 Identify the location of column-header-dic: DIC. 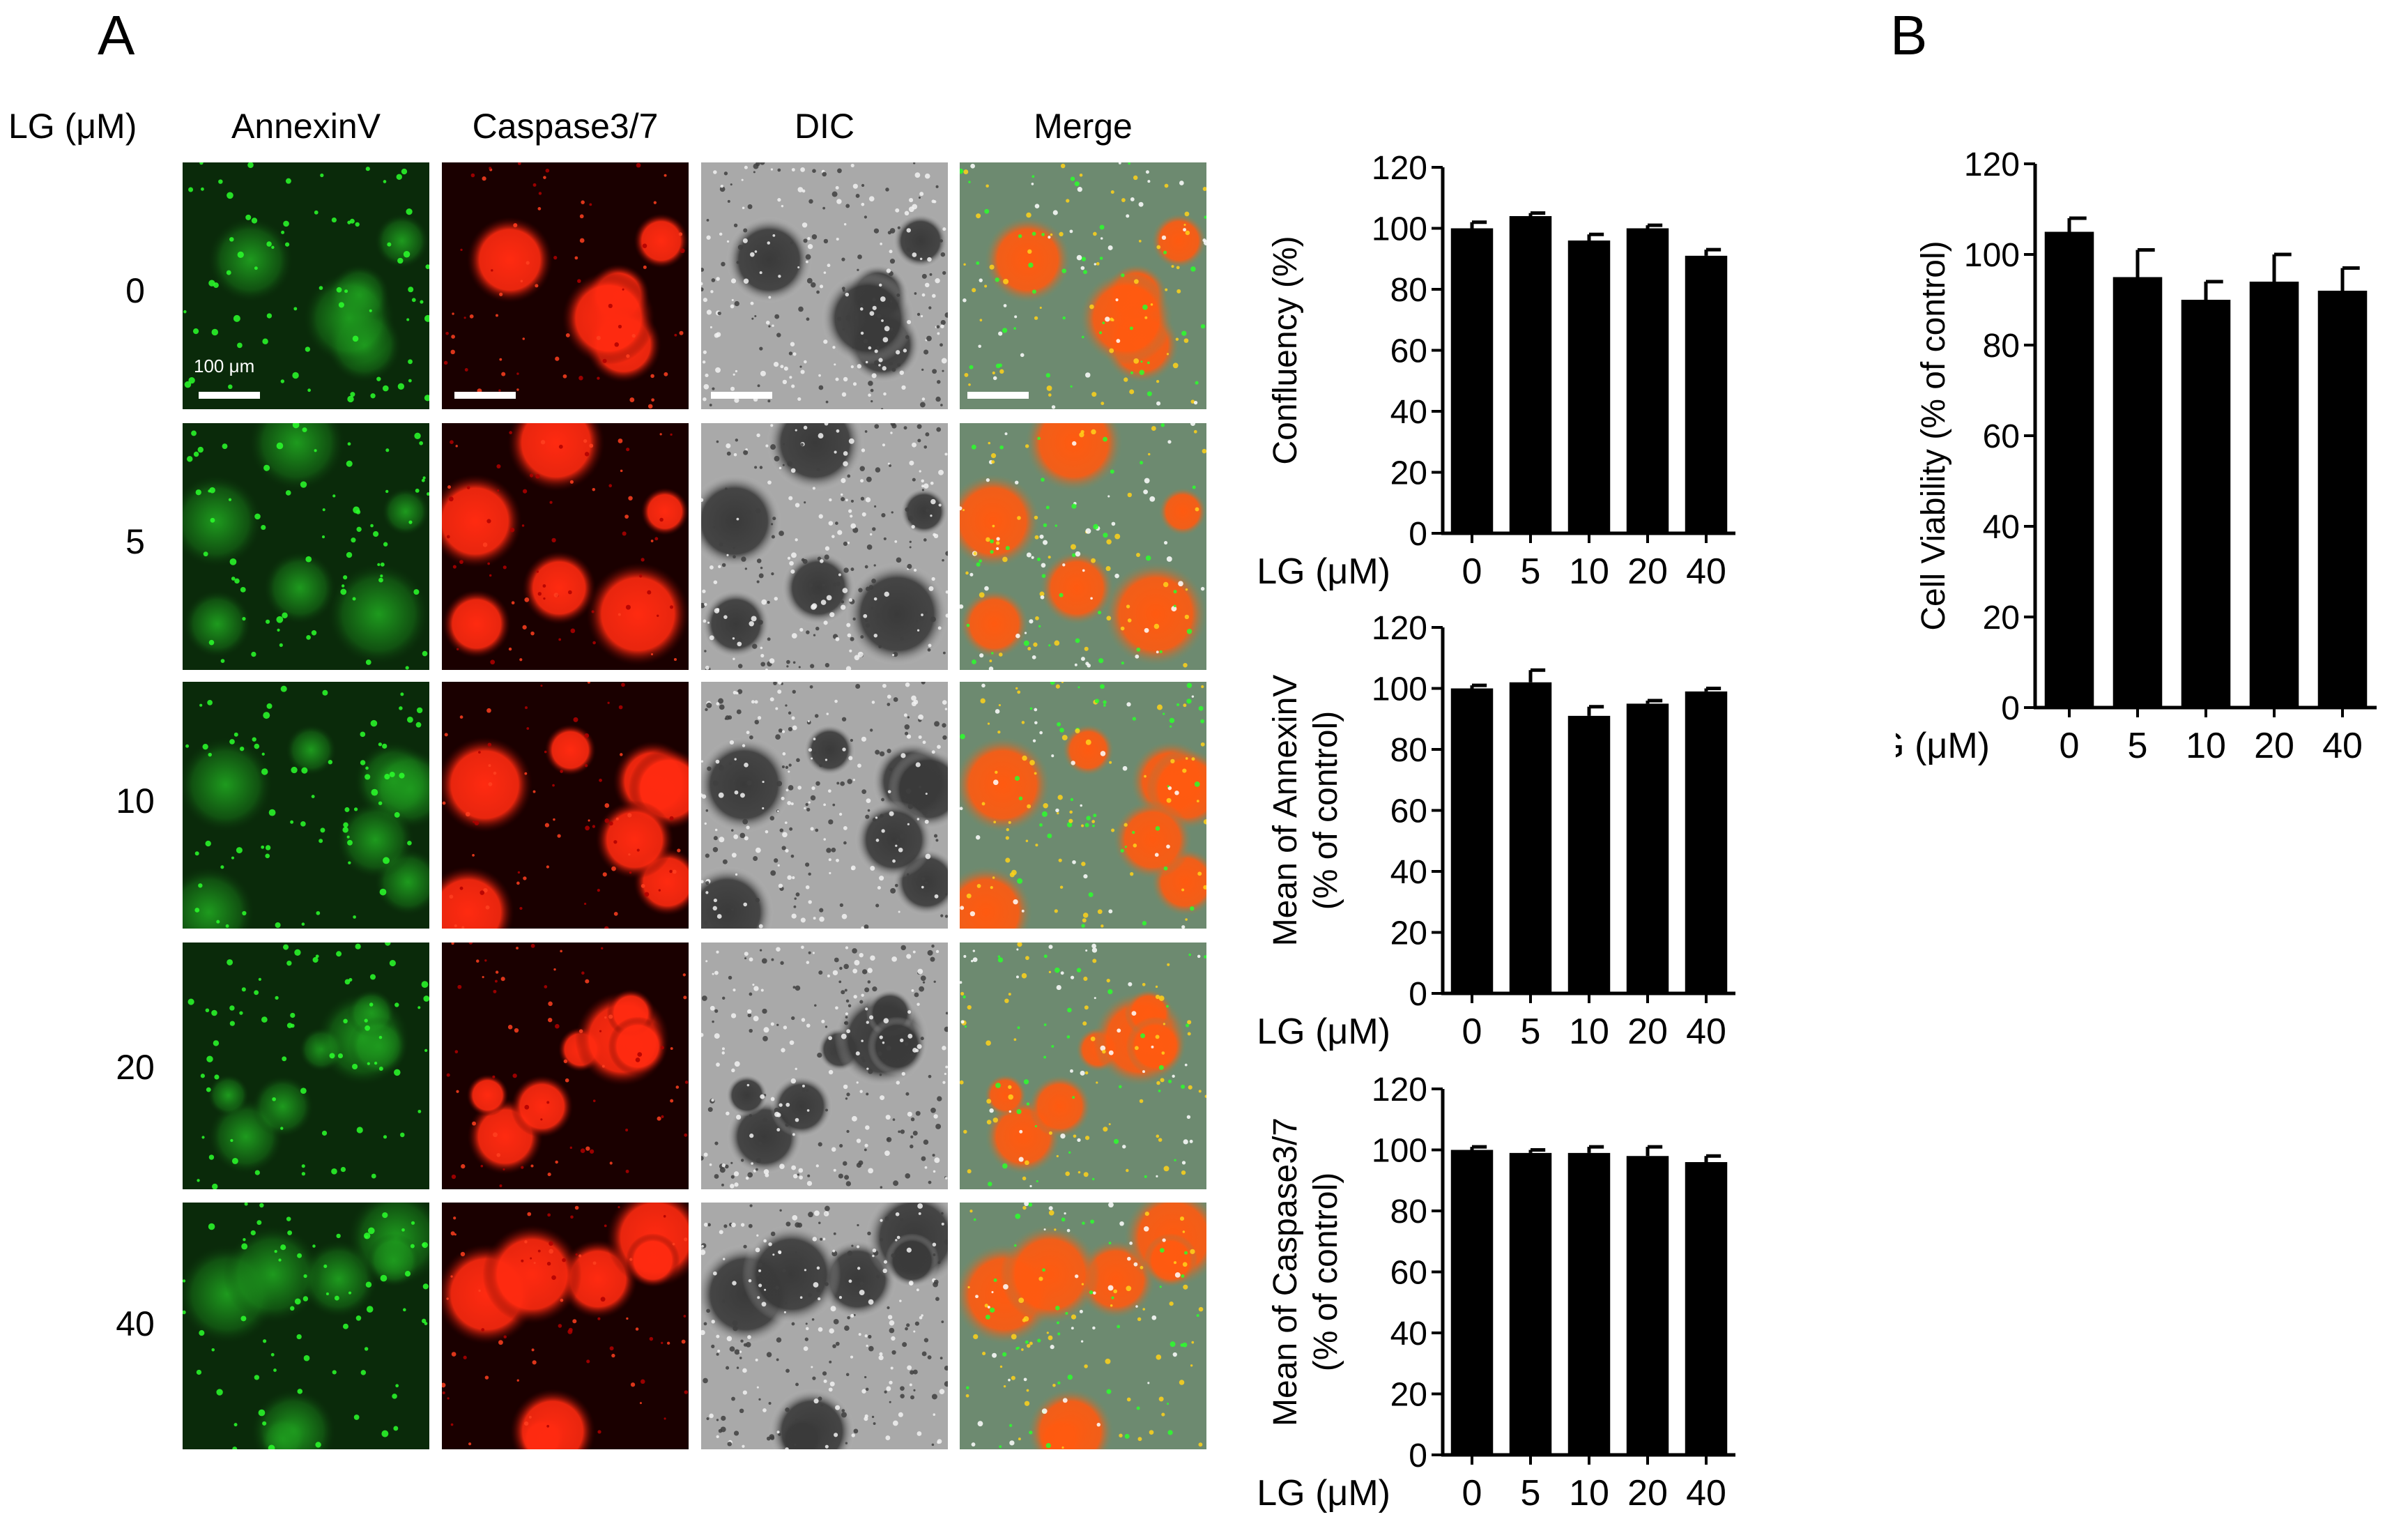
(824, 126).